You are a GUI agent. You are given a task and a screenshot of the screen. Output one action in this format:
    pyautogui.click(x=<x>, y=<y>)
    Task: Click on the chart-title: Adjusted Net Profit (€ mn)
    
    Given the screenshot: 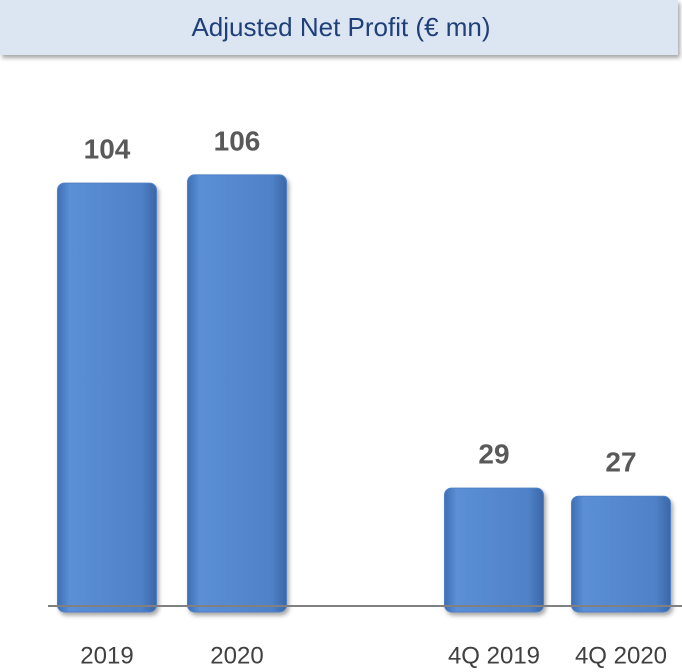 What is the action you would take?
    pyautogui.click(x=340, y=27)
    